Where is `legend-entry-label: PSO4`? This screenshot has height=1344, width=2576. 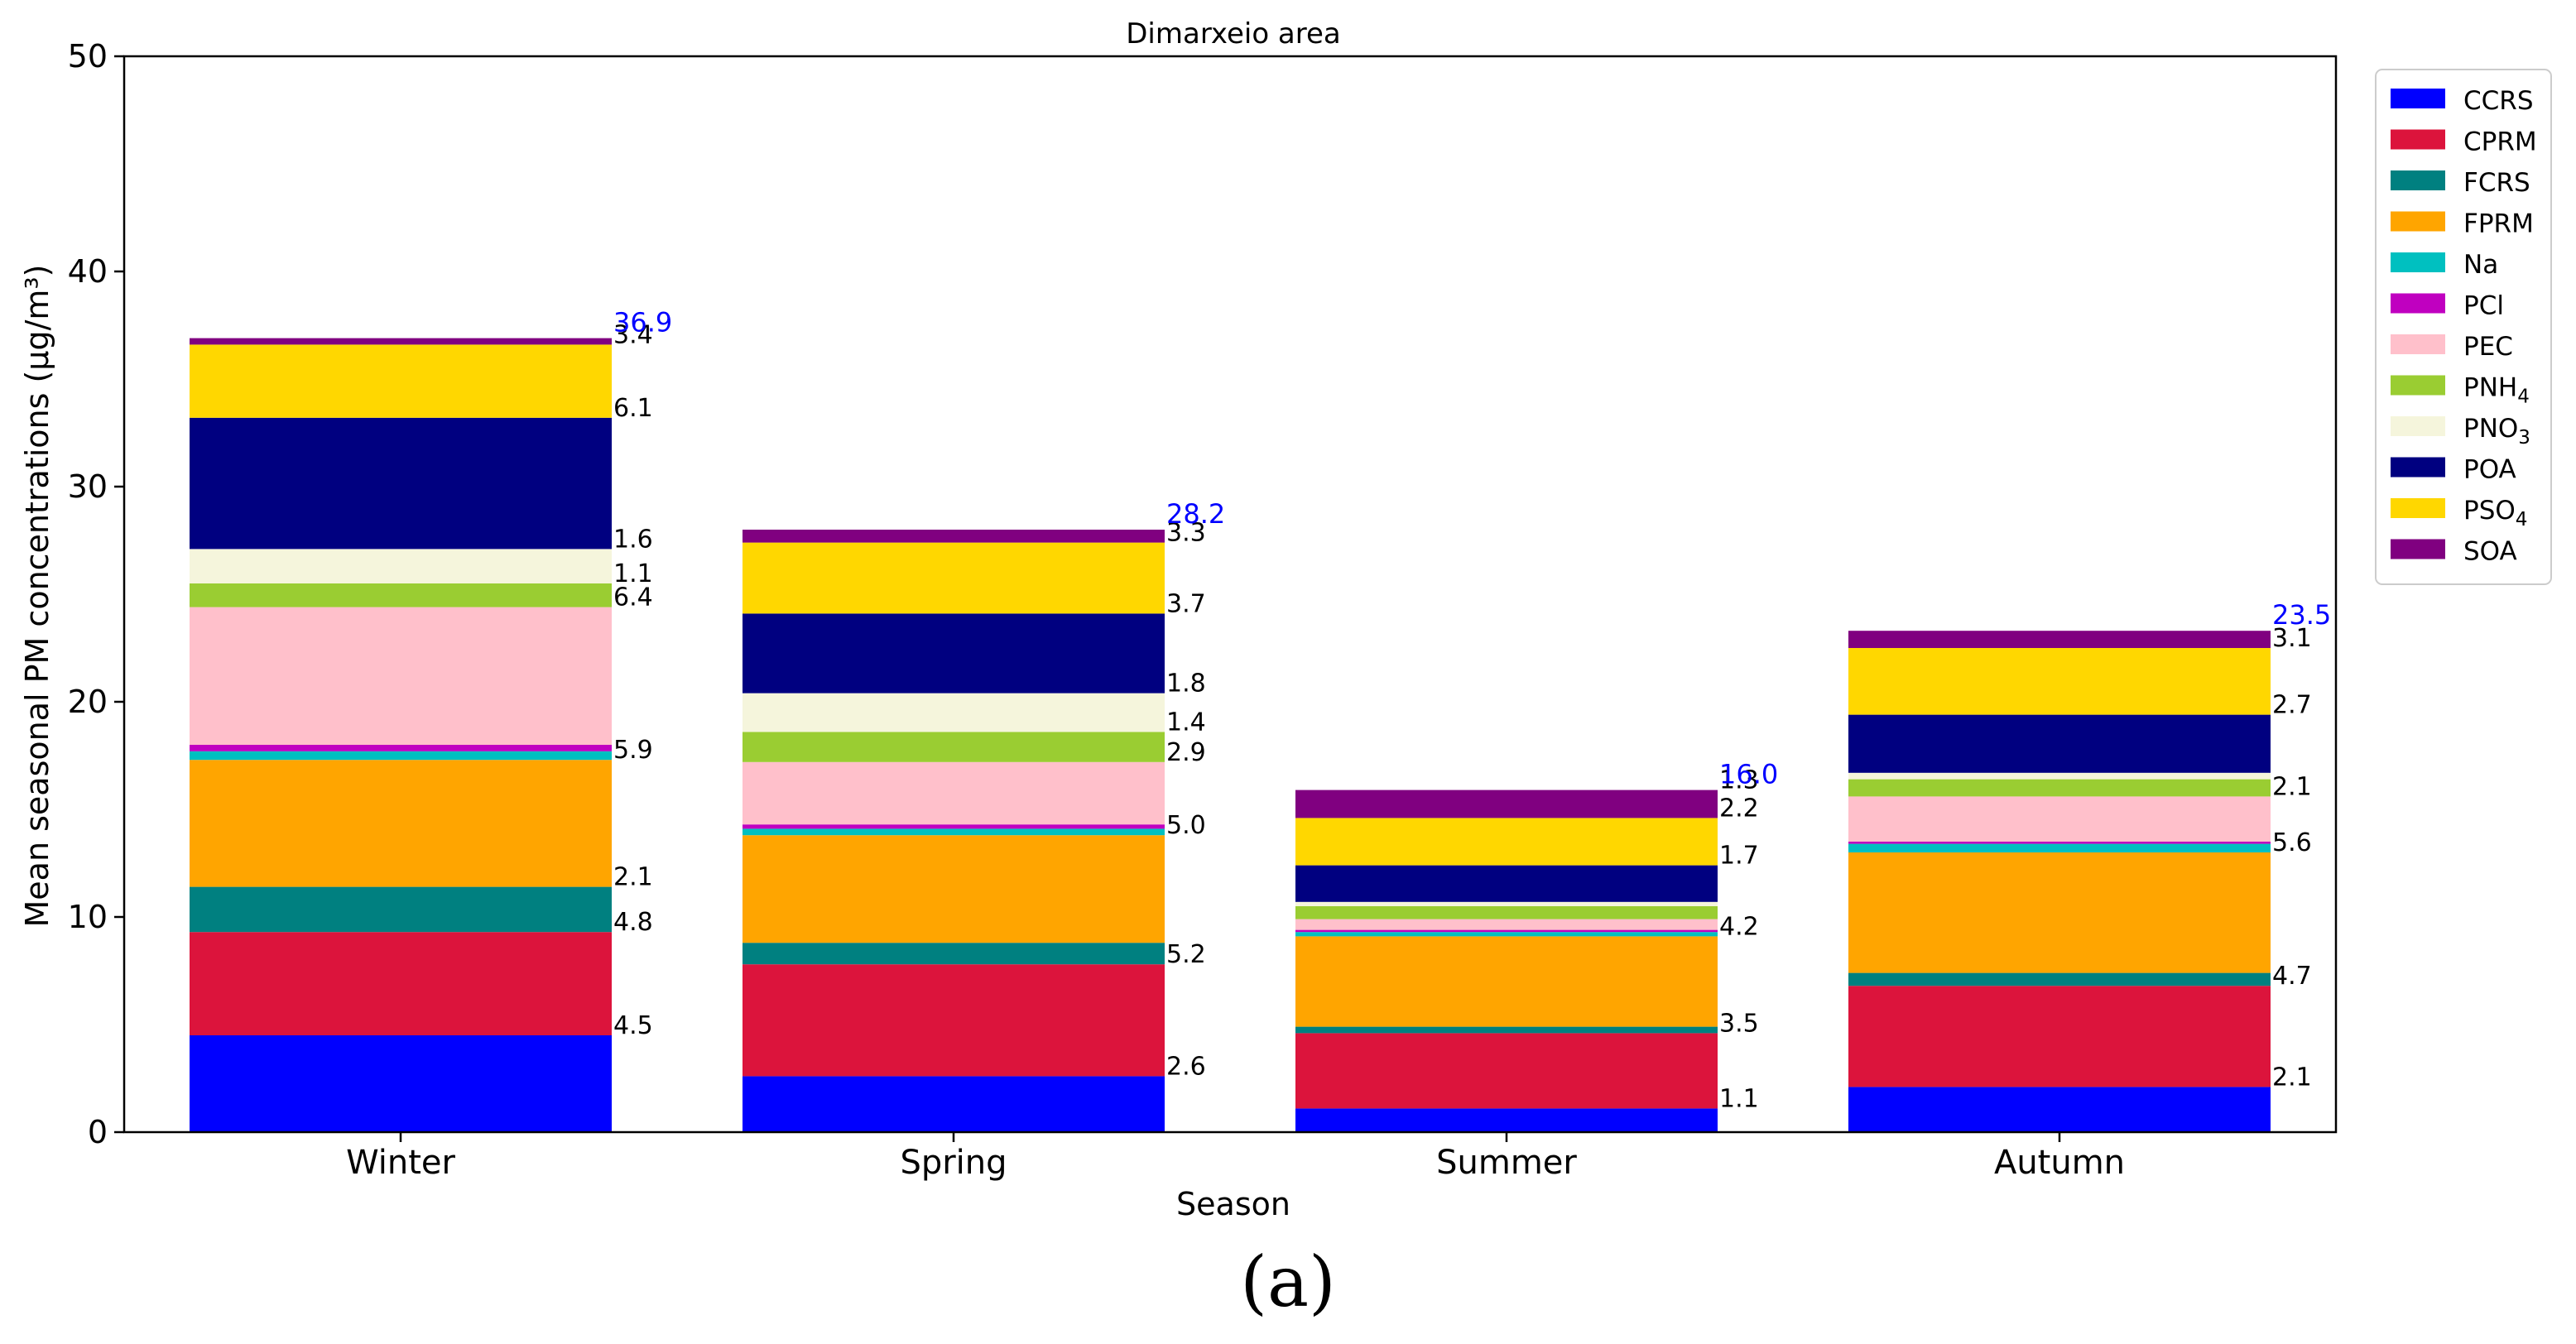
legend-entry-label: PSO4 is located at coordinates (2495, 513).